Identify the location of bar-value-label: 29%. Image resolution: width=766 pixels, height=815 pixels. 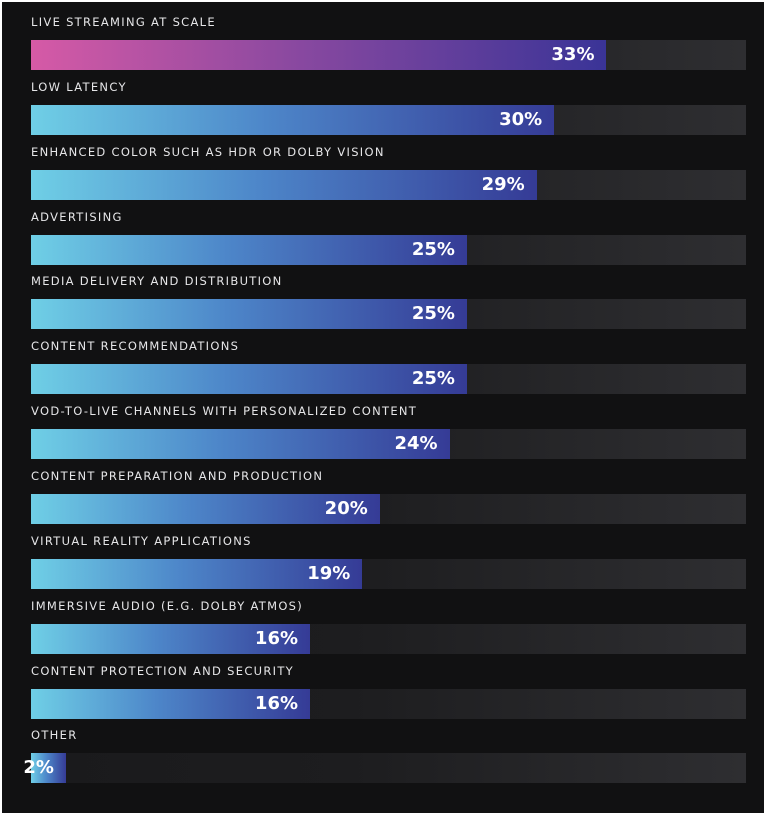
(503, 184).